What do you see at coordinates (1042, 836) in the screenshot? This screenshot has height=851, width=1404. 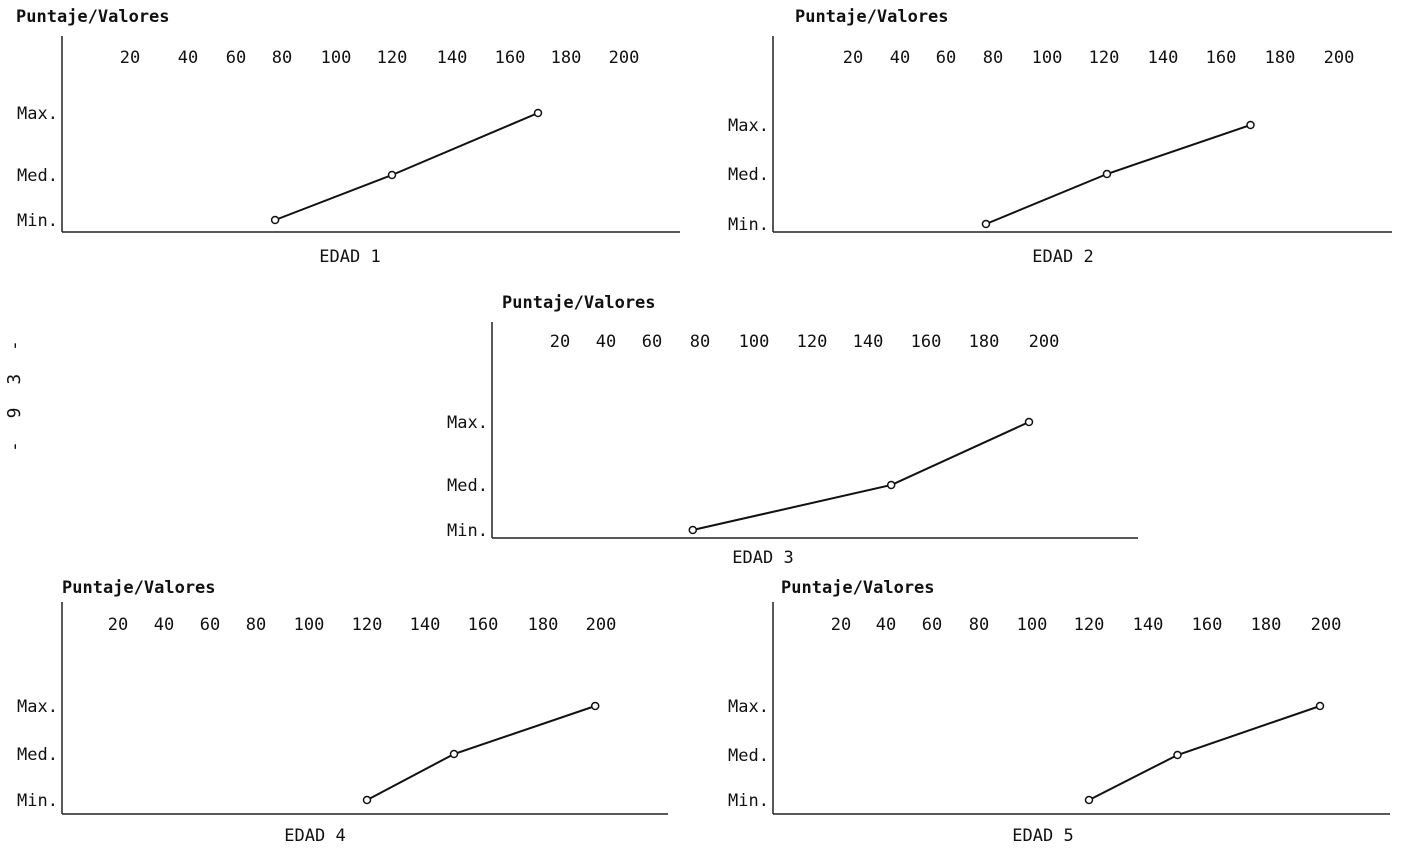 I see `chart-title: EDAD 5` at bounding box center [1042, 836].